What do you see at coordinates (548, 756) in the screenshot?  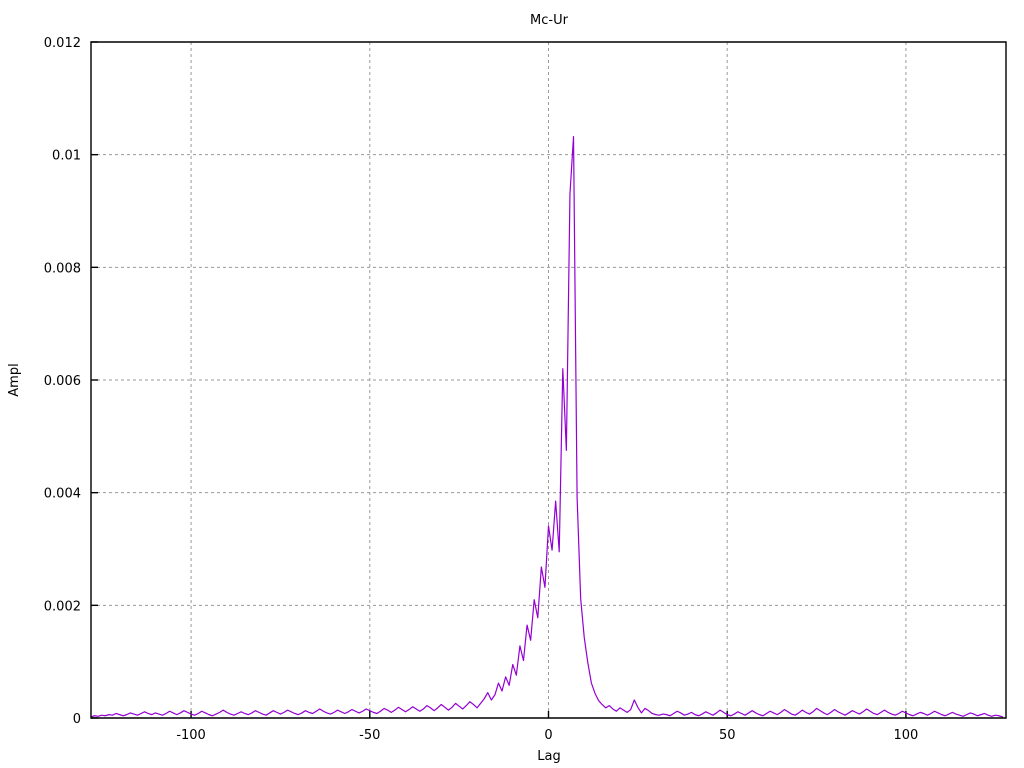 I see `x-axis-label: Lag` at bounding box center [548, 756].